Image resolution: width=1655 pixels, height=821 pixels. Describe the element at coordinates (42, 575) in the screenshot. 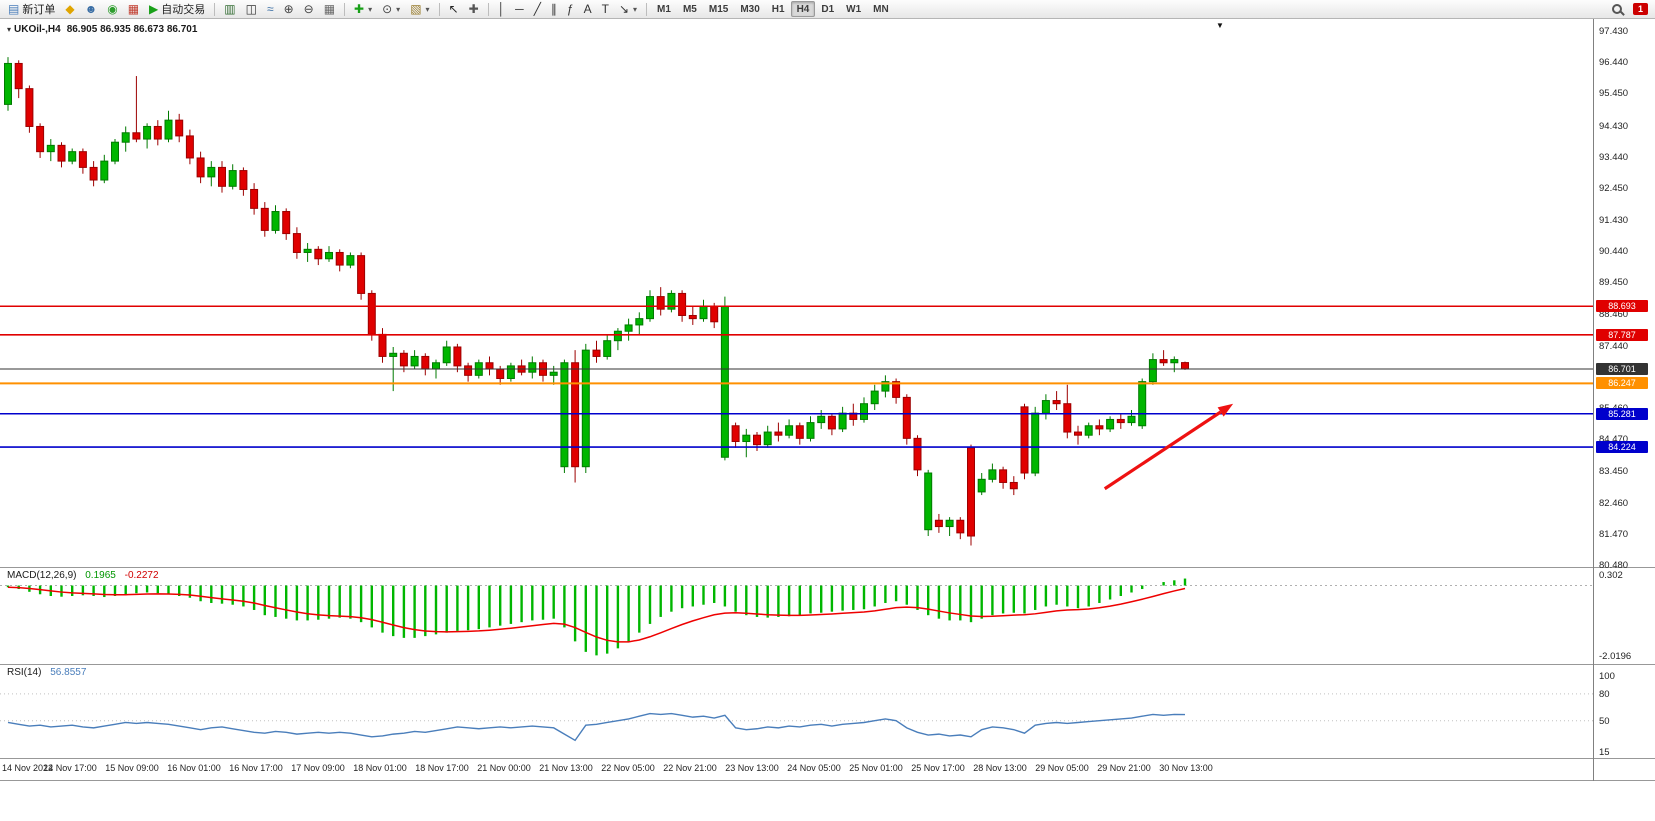

I see `macd-title: MACD(12,26,9)` at that location.